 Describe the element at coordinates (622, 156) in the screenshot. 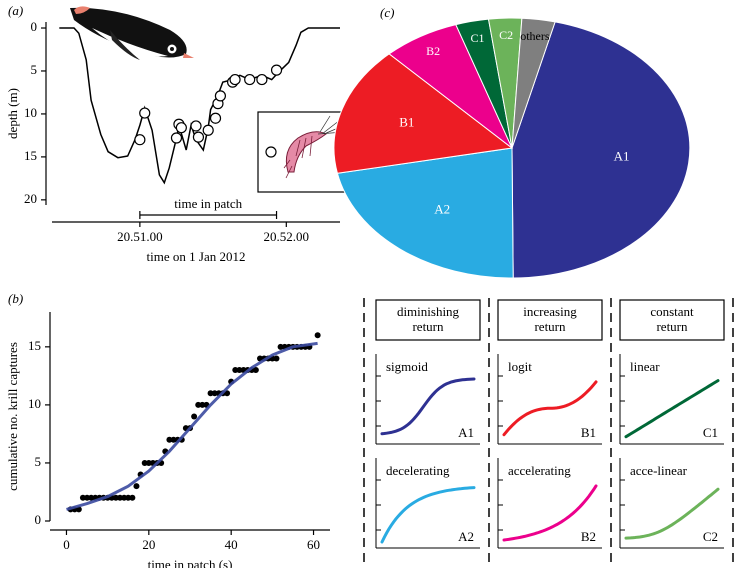

I see `slice-label: A1` at that location.